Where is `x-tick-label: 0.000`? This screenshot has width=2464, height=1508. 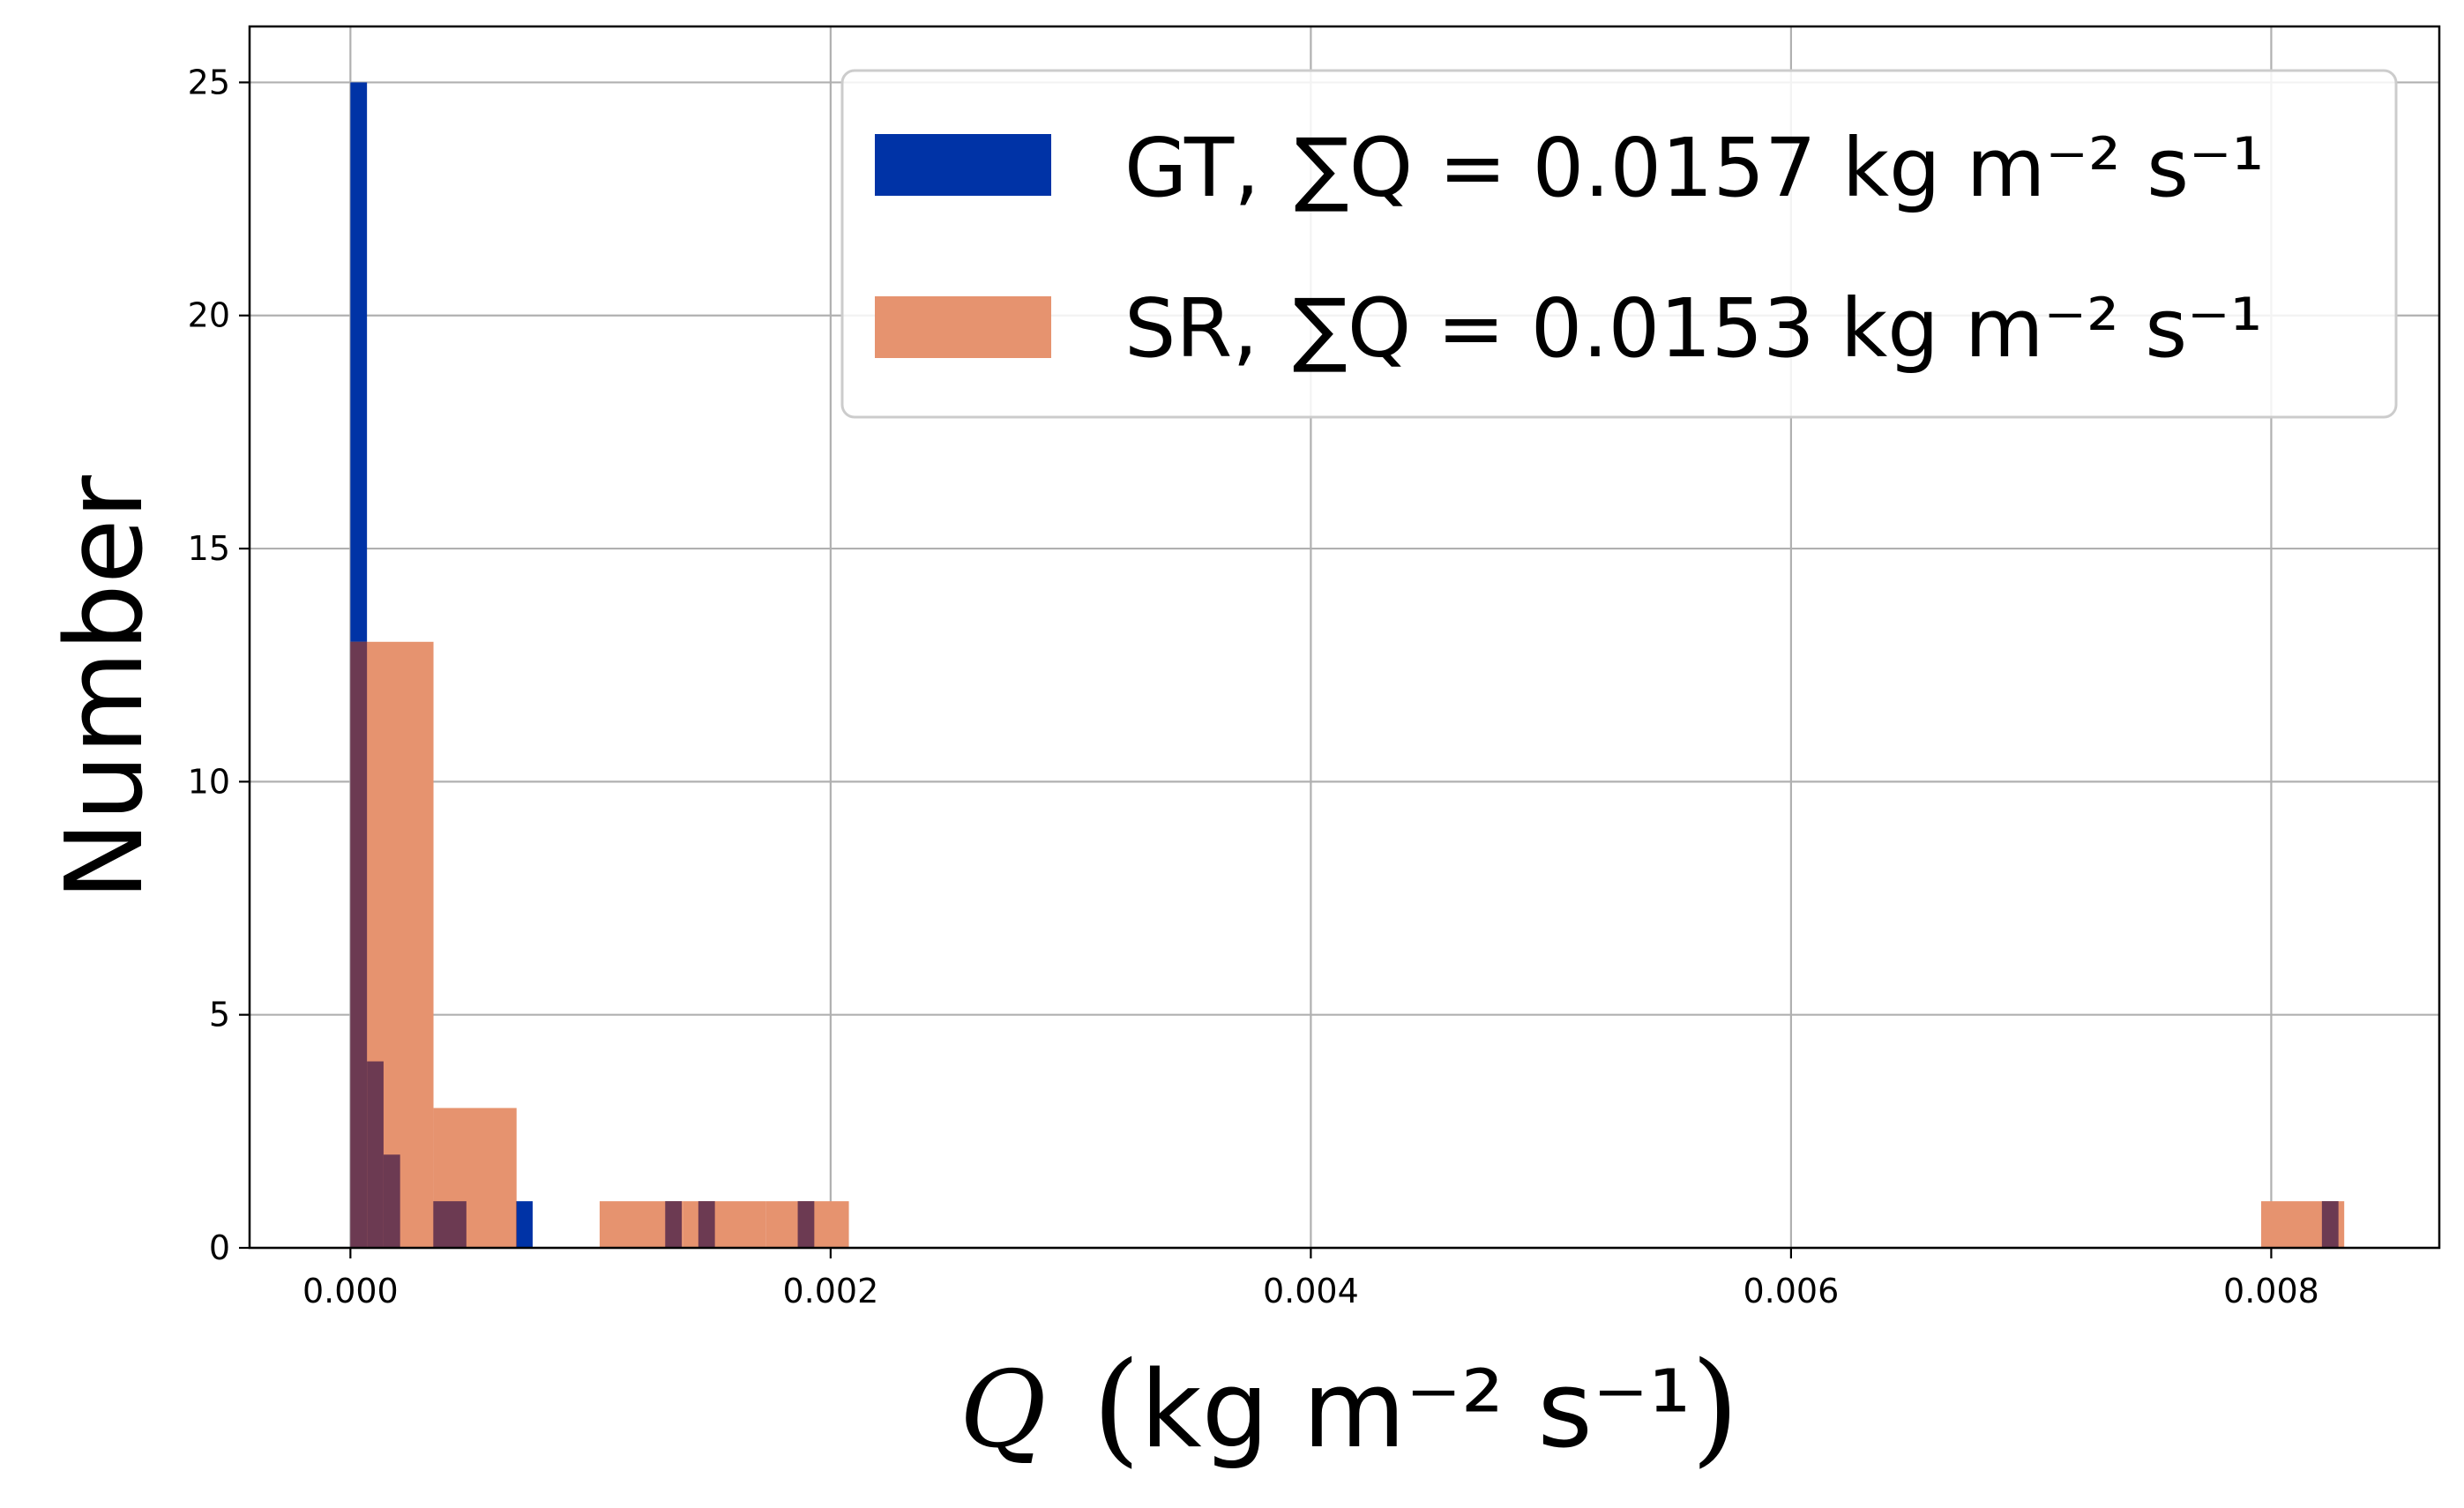
x-tick-label: 0.000 is located at coordinates (350, 1291).